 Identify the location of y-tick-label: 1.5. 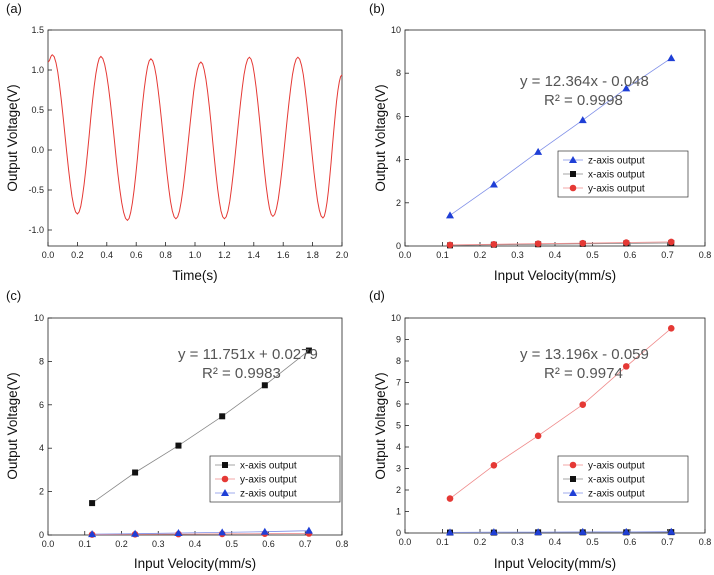
(37, 30).